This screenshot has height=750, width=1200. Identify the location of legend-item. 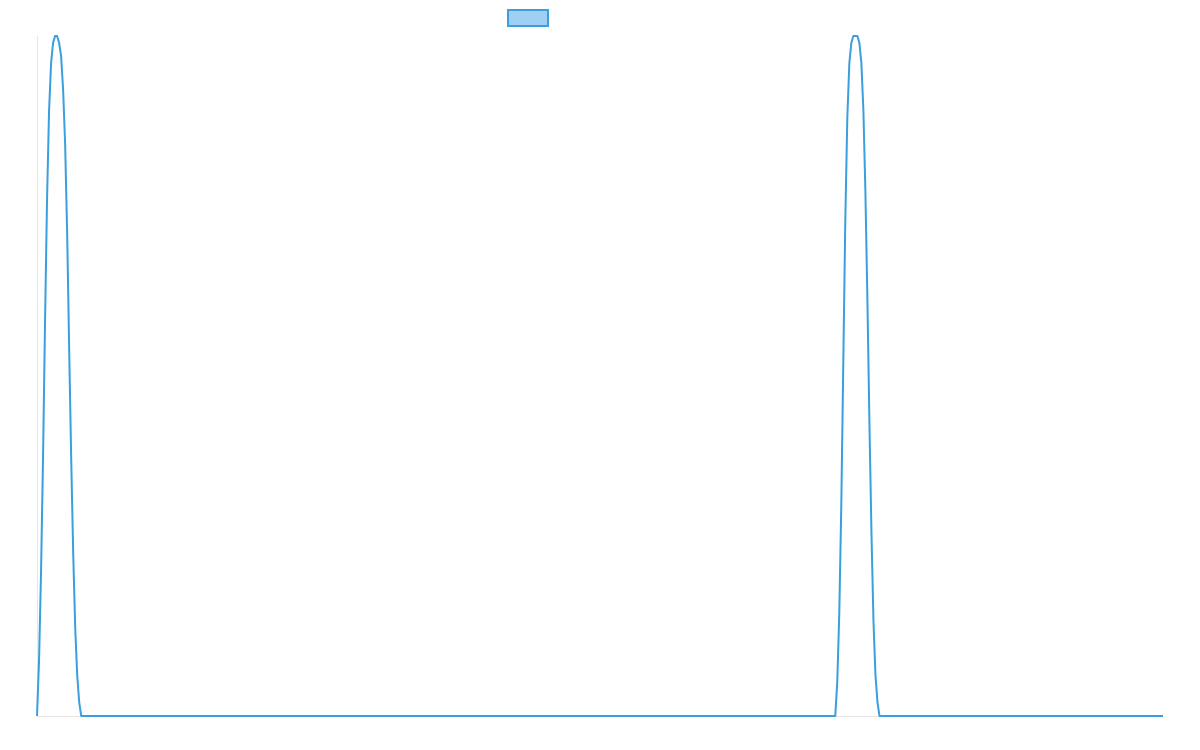
(528, 18).